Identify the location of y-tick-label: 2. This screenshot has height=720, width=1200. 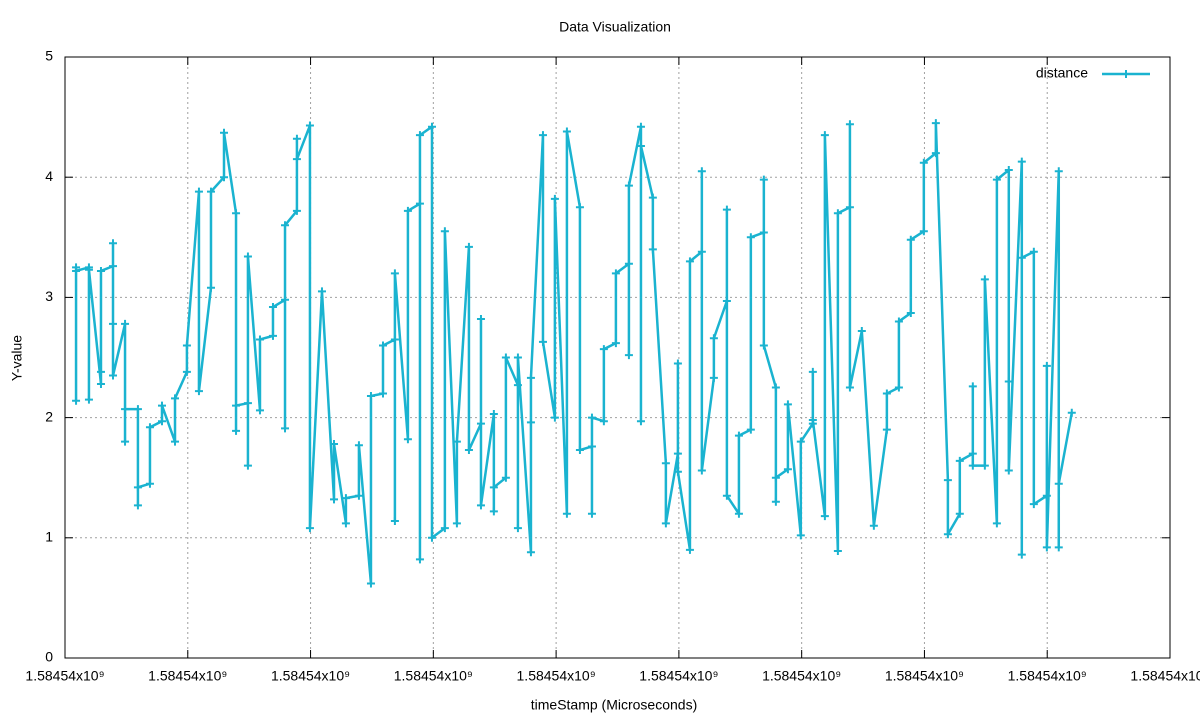
(49, 416).